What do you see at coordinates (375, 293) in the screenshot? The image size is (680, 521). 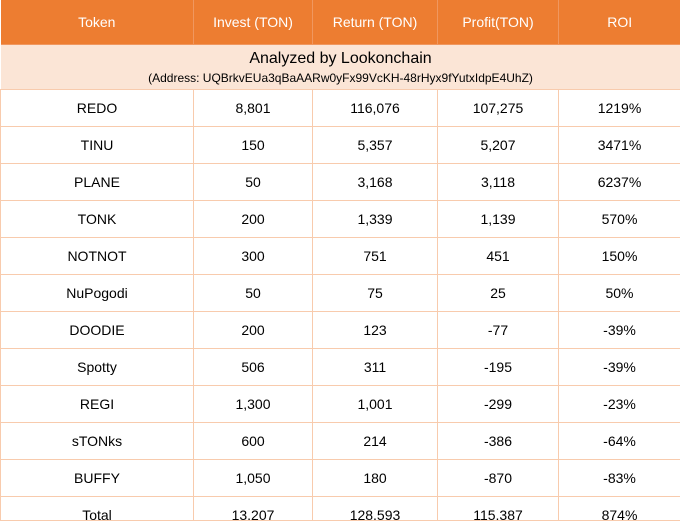 I see `return-cell: 75` at bounding box center [375, 293].